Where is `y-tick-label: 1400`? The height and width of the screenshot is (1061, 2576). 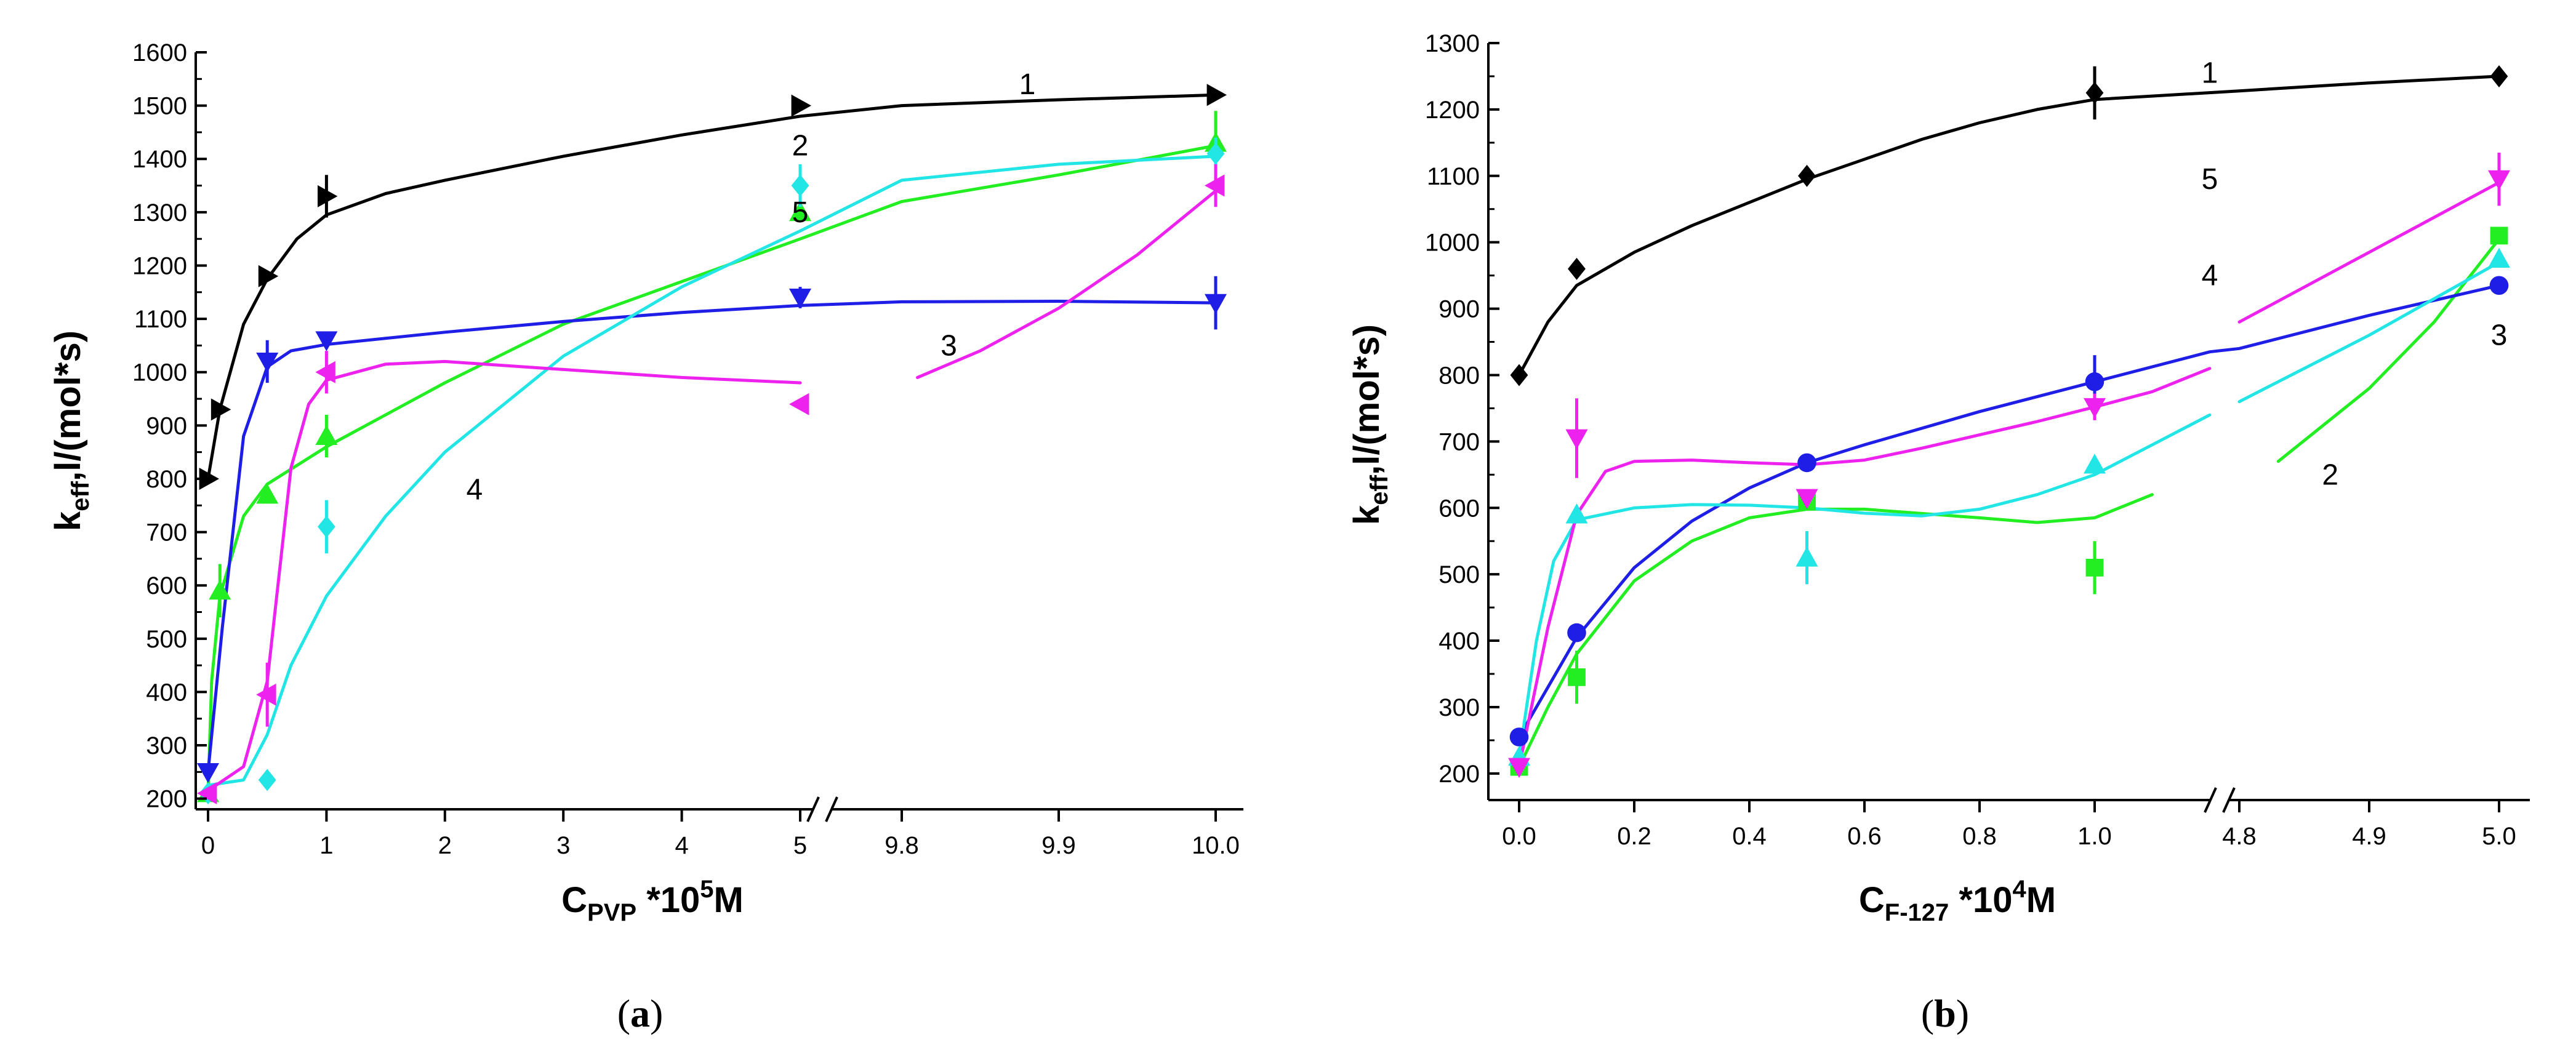 y-tick-label: 1400 is located at coordinates (159, 159).